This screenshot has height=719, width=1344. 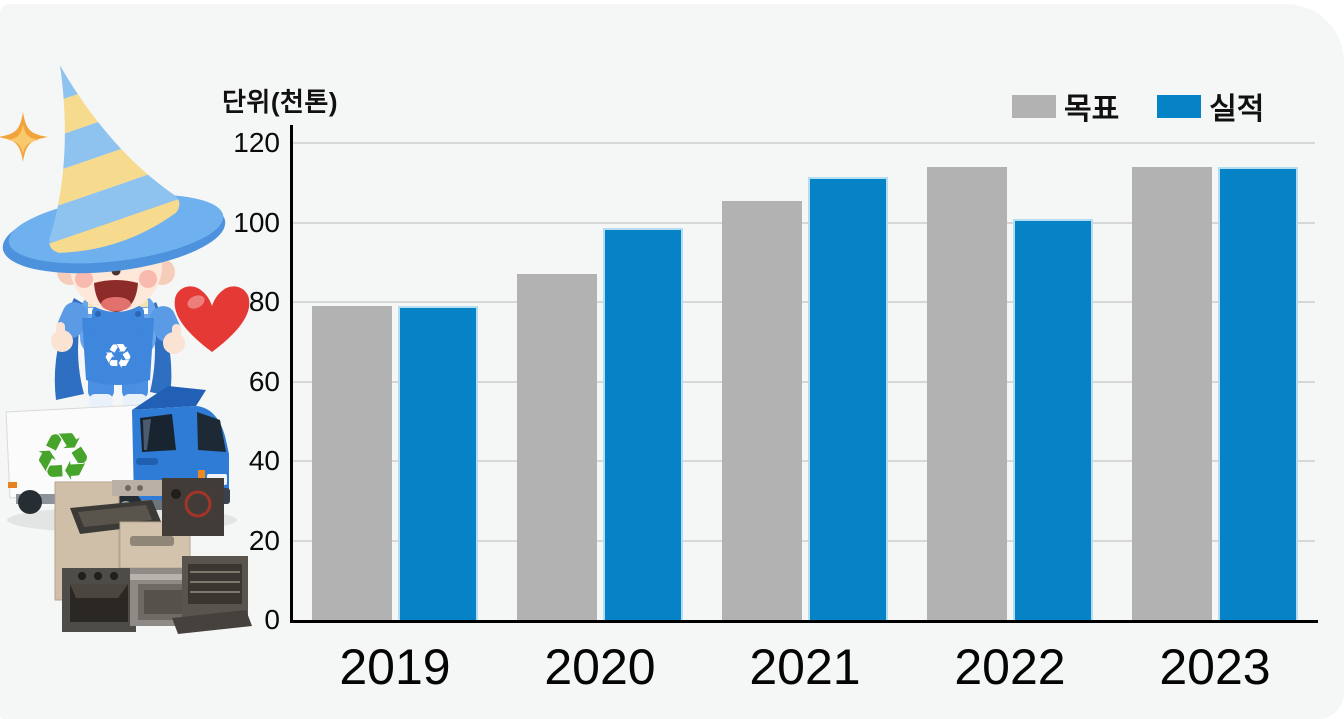 I want to click on legend-label-actual: 실적, so click(x=1237, y=109).